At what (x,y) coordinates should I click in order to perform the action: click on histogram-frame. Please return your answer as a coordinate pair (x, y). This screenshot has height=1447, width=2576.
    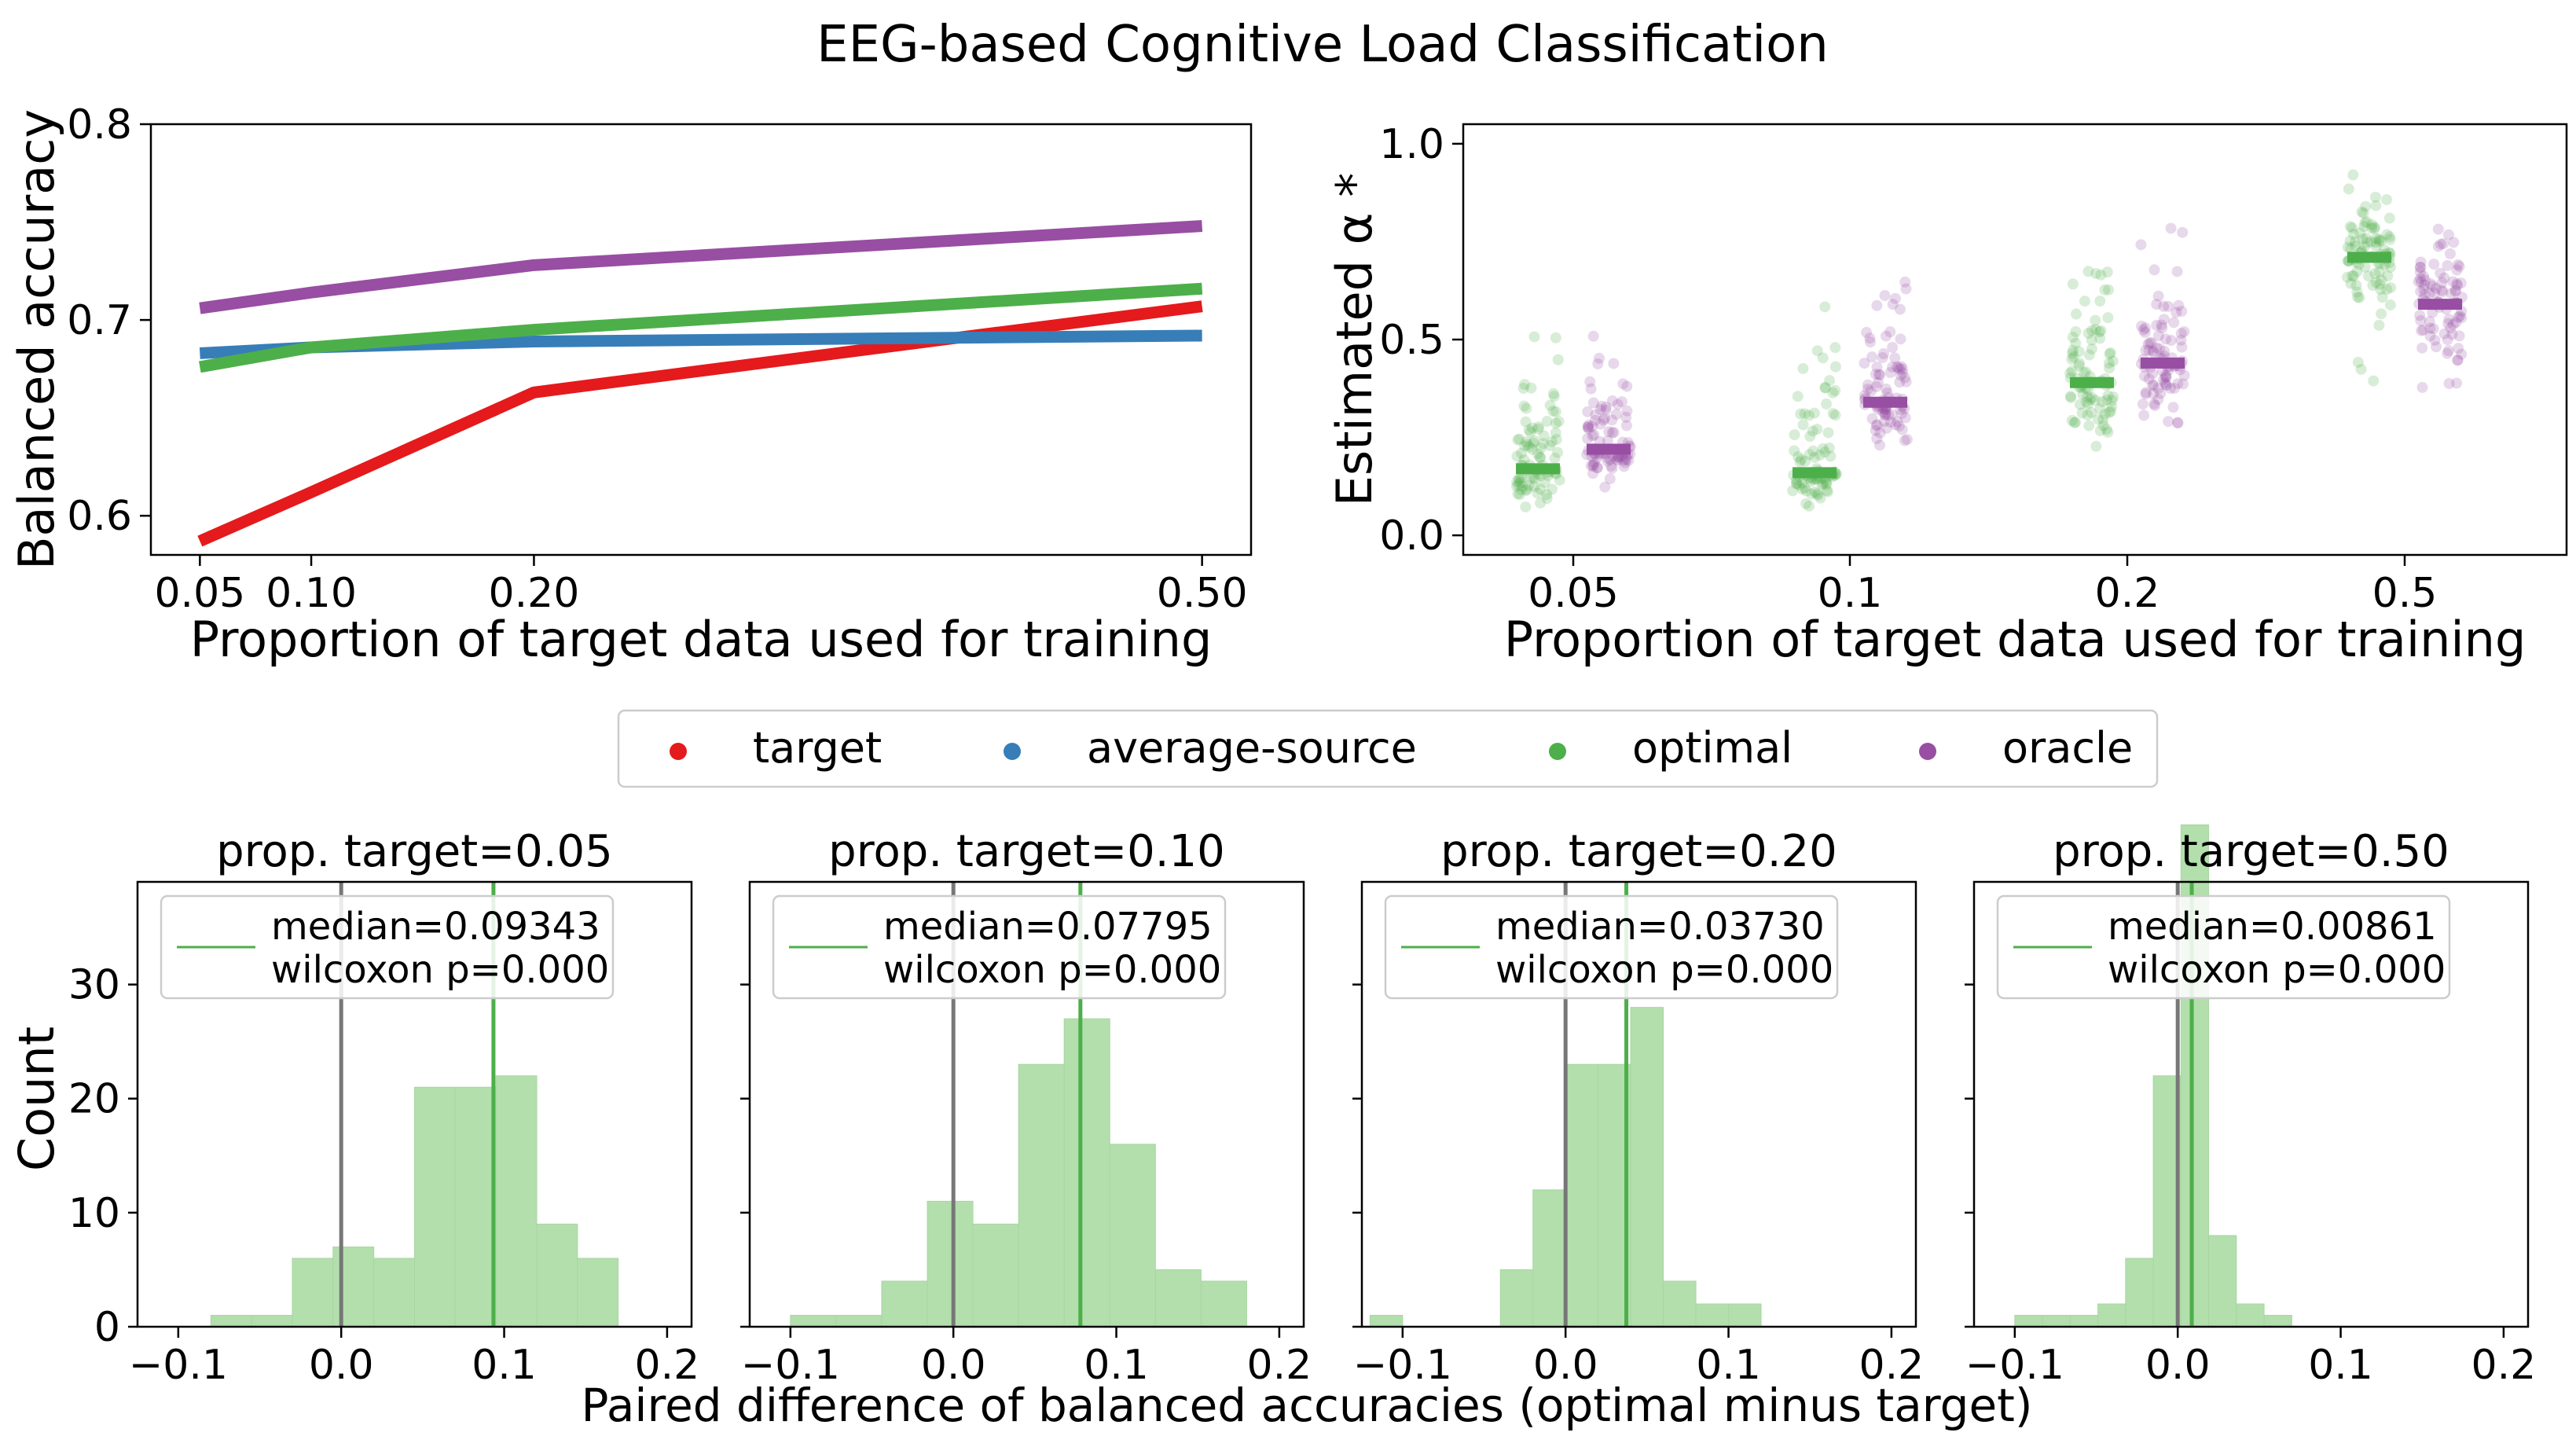
    Looking at the image, I should click on (2251, 1104).